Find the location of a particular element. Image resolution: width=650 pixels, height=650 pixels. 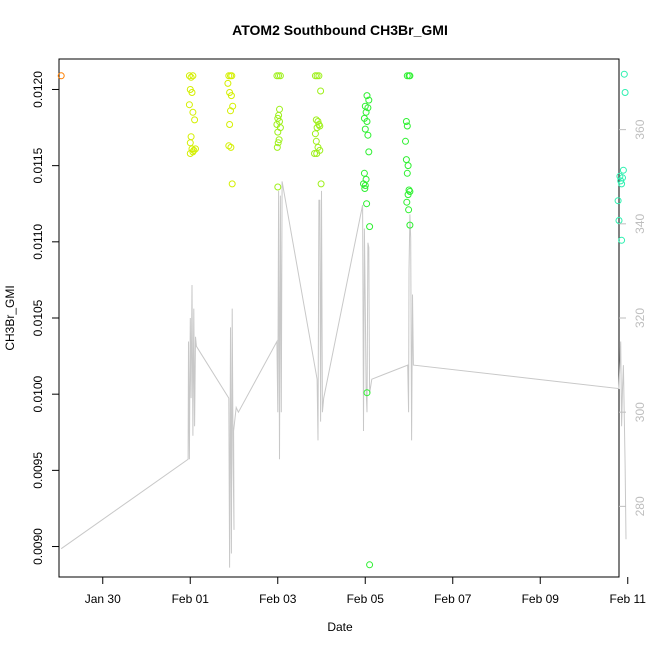

x-tick-label: Feb 07 is located at coordinates (453, 599).